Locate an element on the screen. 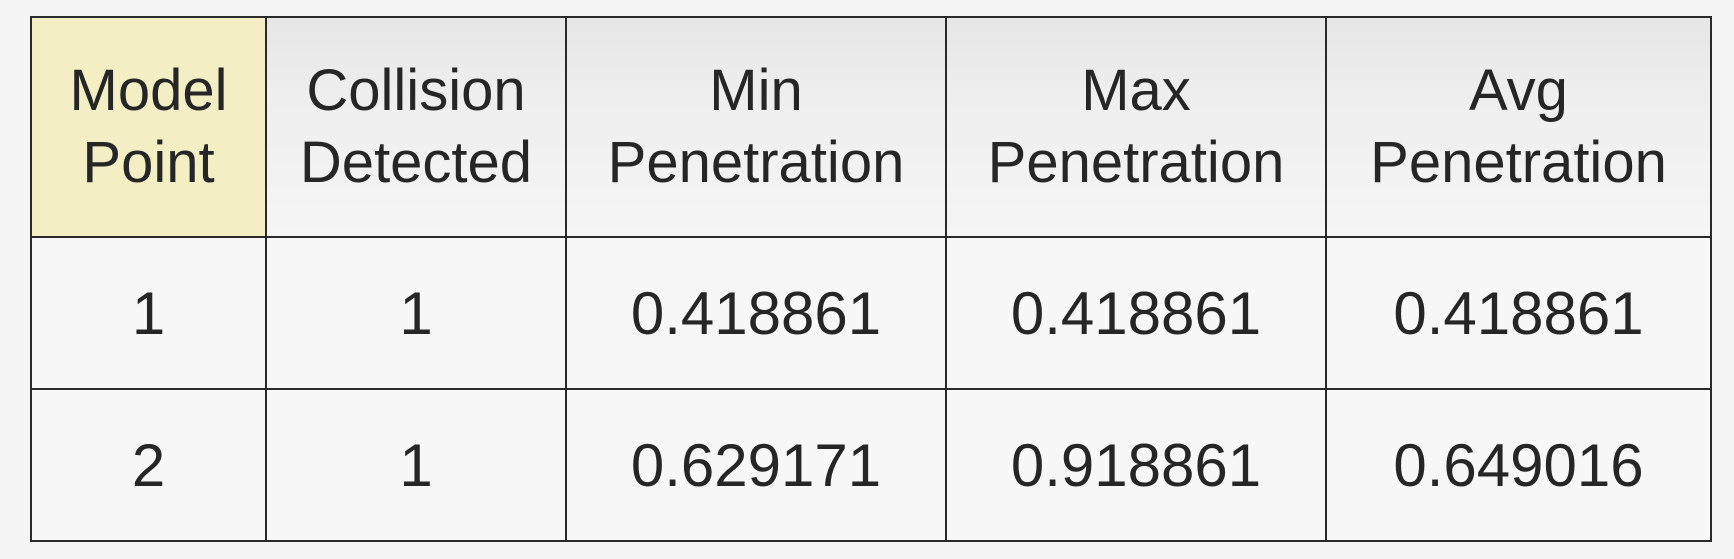 The width and height of the screenshot is (1734, 559). cell-max-penetration: 0.418861 is located at coordinates (1136, 313).